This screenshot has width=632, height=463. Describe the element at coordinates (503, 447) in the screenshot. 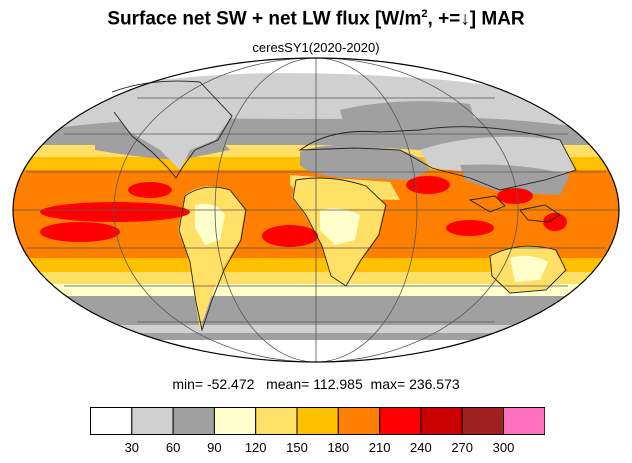

I see `colorbar-tick-label: 300` at that location.